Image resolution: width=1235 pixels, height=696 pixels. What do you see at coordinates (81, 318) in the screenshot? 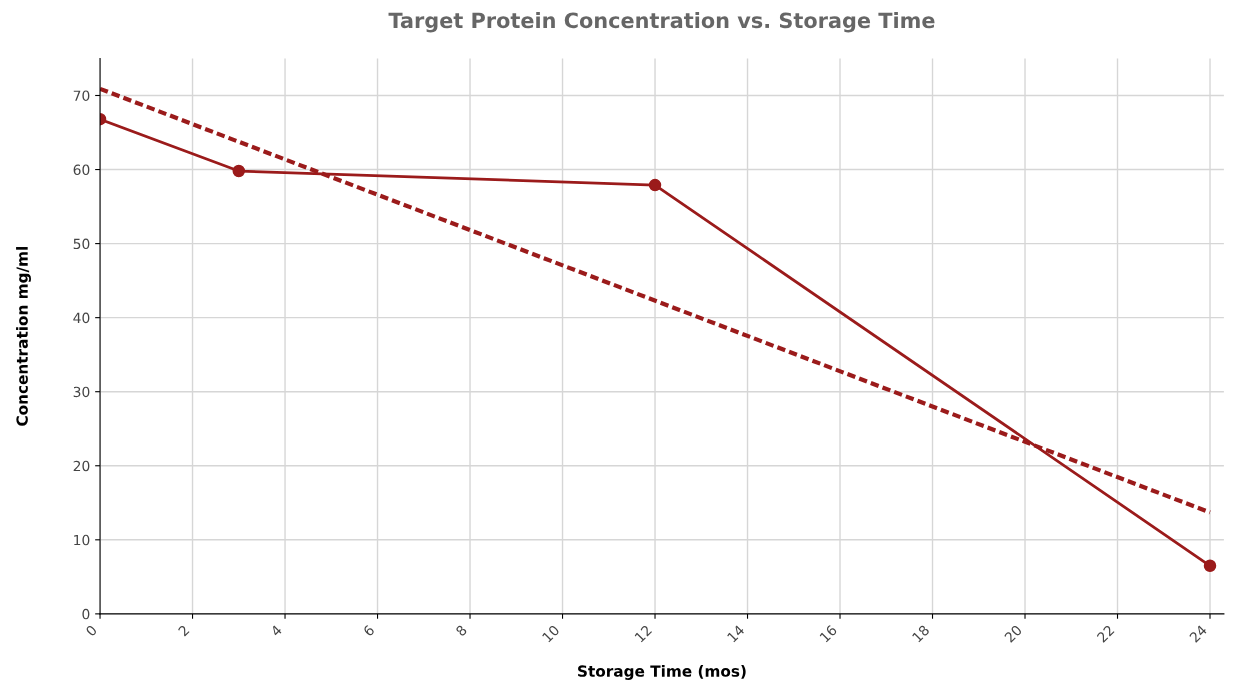
I see `y-tick-label: 40` at bounding box center [81, 318].